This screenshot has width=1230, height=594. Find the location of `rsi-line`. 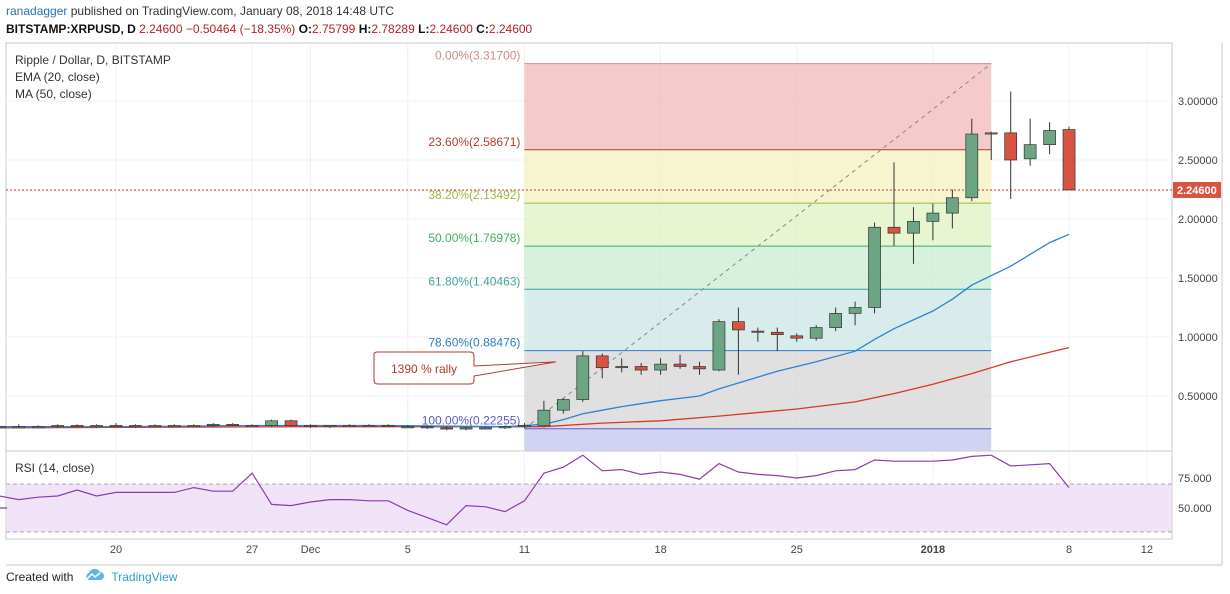

rsi-line is located at coordinates (535, 490).